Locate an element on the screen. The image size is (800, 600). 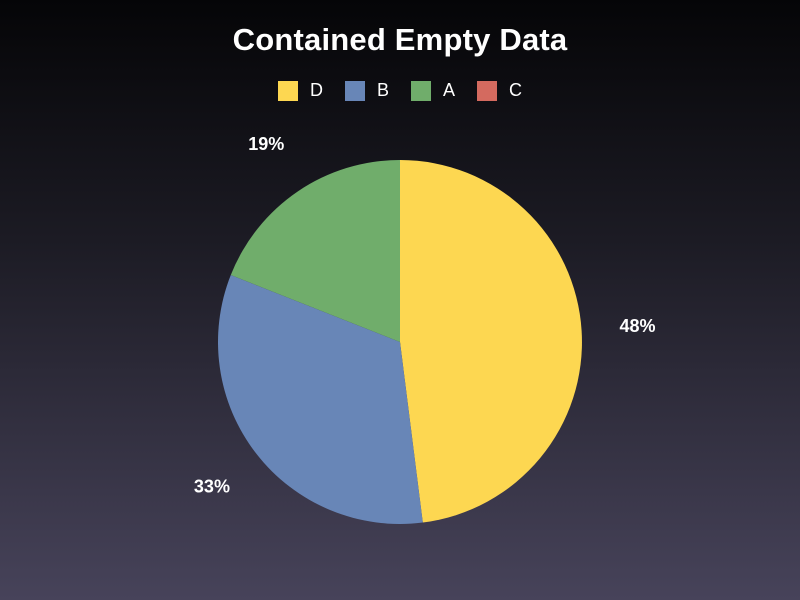
legend-swatch-b is located at coordinates (354, 90).